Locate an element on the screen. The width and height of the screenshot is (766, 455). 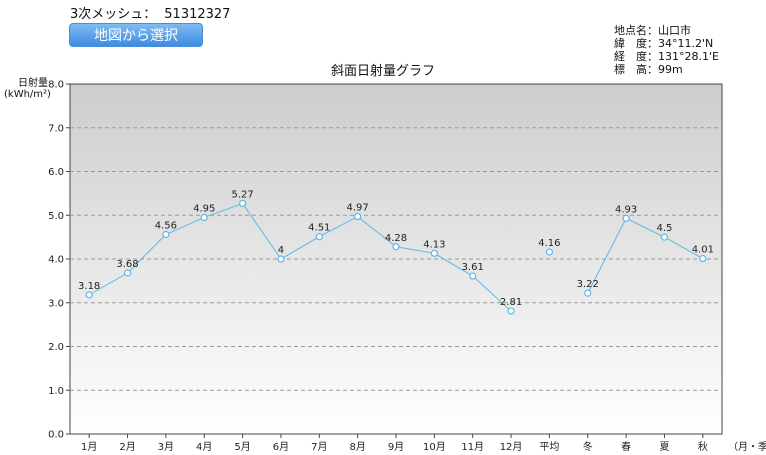
data-label: 4.16 is located at coordinates (549, 243).